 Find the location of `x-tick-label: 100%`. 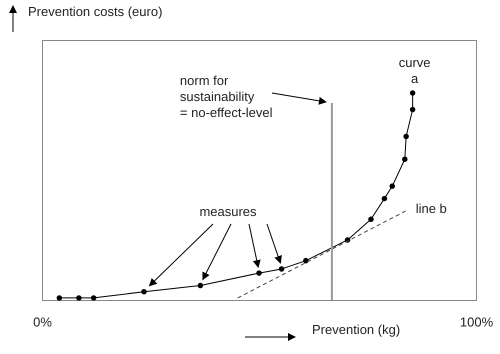

x-tick-label: 100% is located at coordinates (477, 322).